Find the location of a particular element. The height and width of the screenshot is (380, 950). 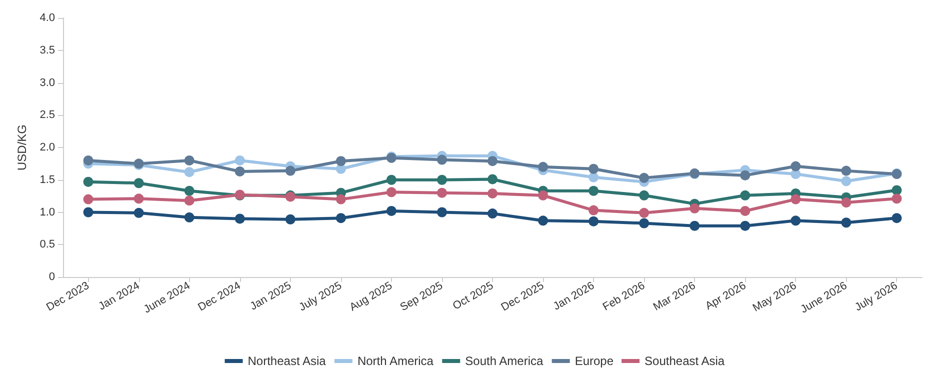

y-tick-label: 2.0 is located at coordinates (47, 148).